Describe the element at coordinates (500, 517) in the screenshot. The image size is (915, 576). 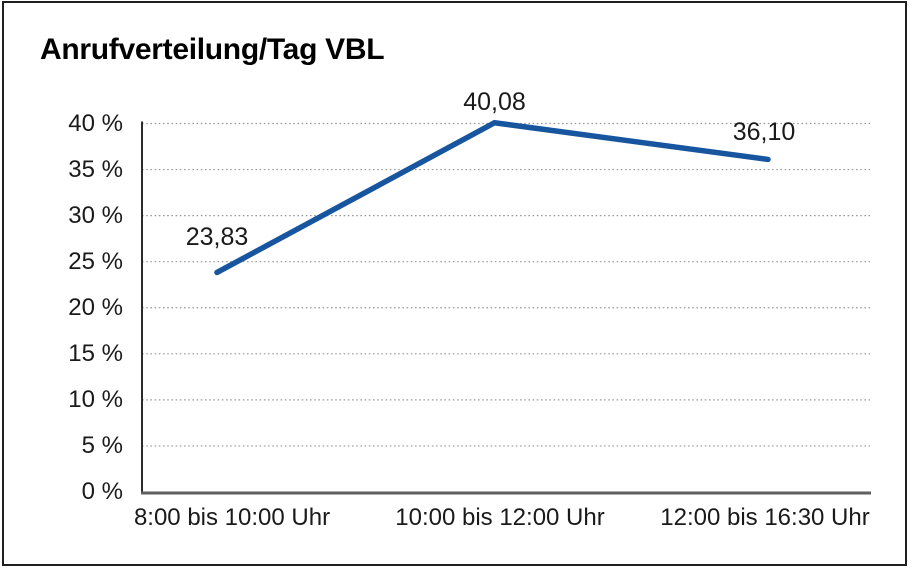
I see `x-category-label: 10:00 bis 12:00 Uhr` at that location.